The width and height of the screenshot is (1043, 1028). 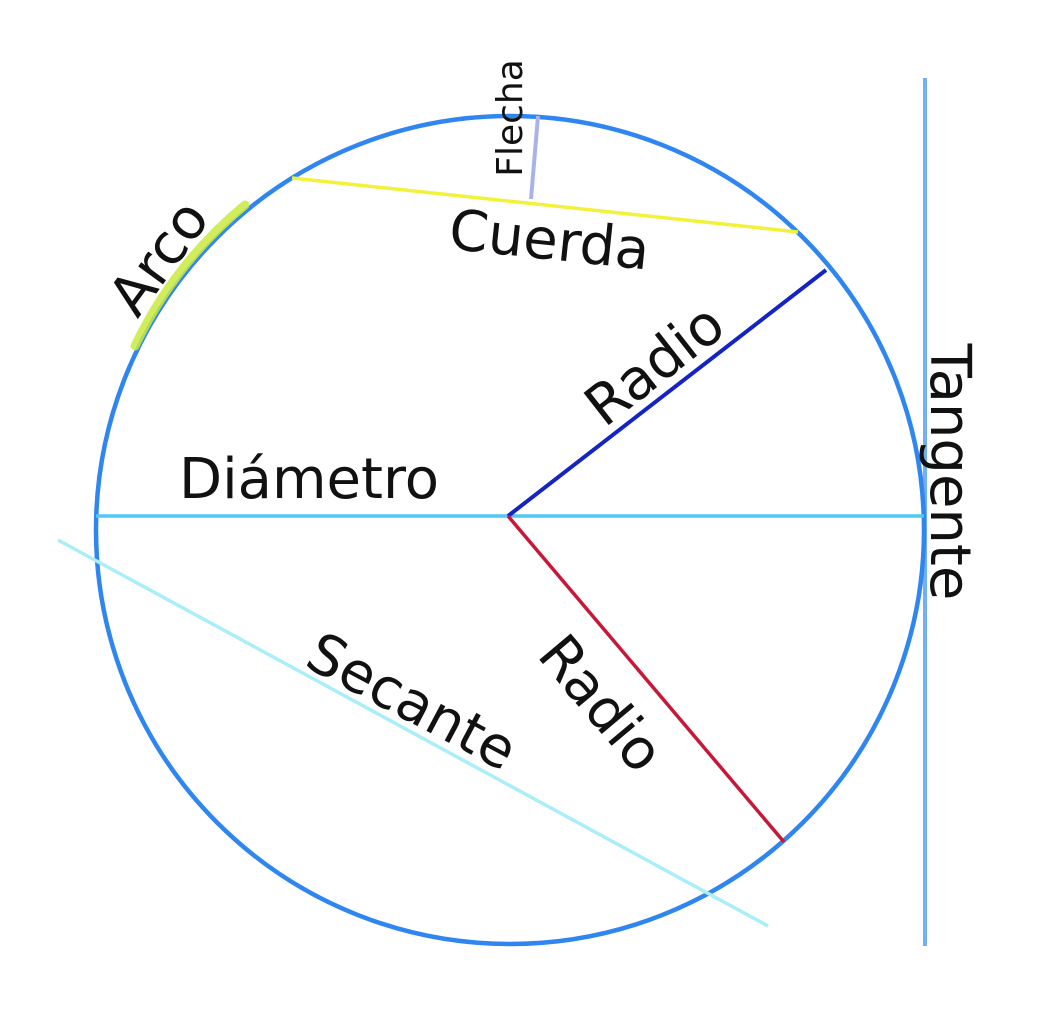 I want to click on chord-line, so click(x=545, y=205).